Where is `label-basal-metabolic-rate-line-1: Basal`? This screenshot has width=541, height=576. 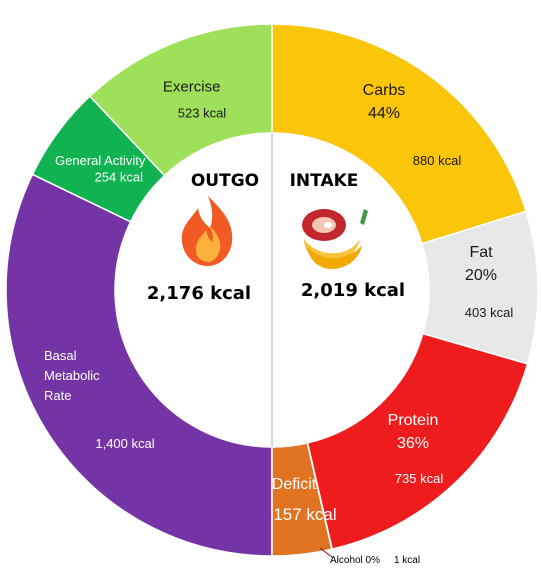 label-basal-metabolic-rate-line-1: Basal is located at coordinates (60, 355).